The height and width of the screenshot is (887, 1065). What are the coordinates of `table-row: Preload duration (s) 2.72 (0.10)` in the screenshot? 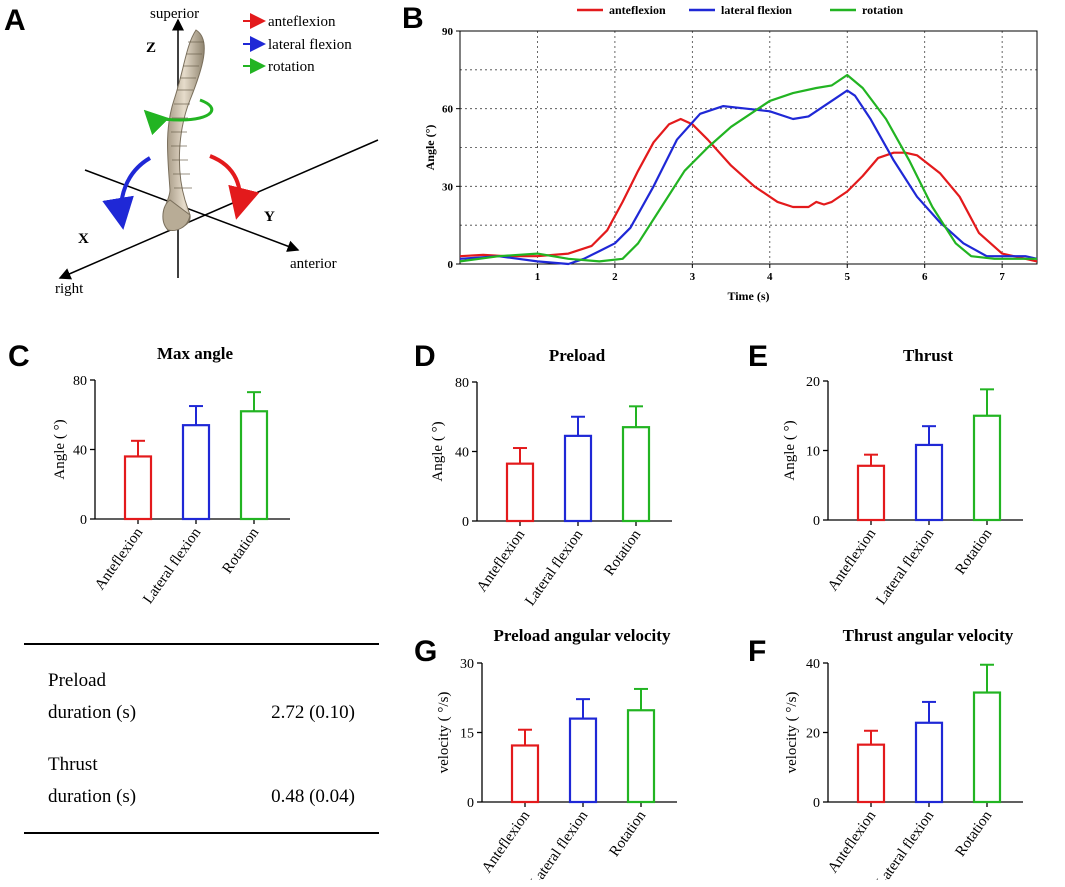 It's located at (201, 697).